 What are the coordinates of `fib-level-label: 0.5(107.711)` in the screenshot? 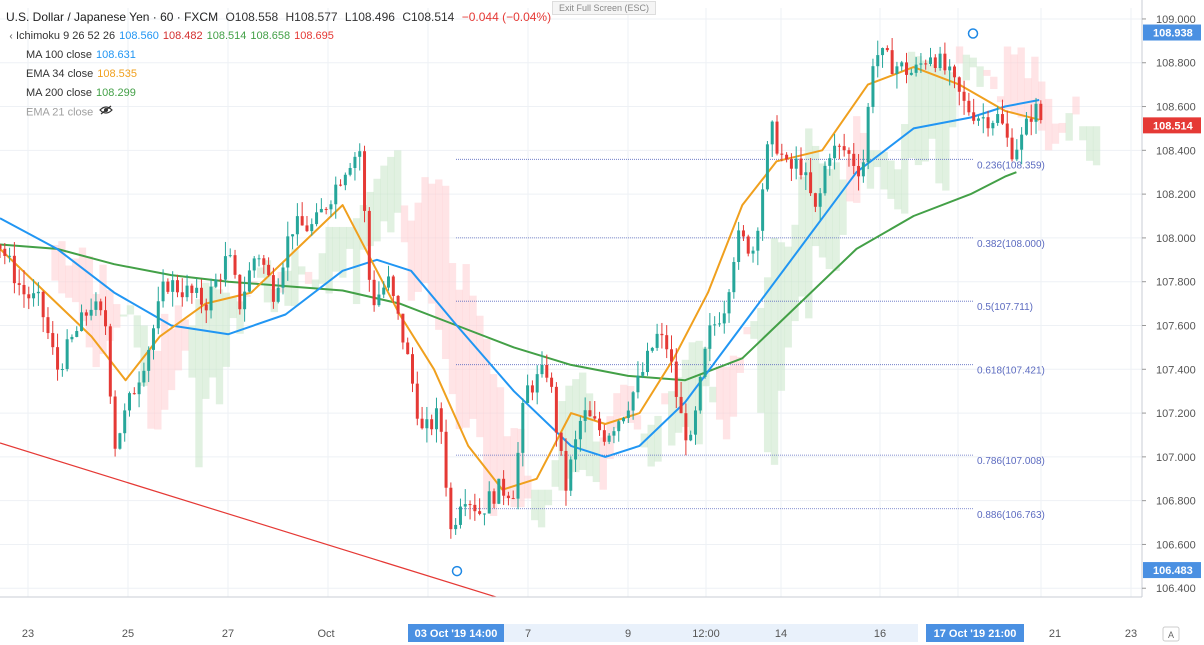 It's located at (1005, 307).